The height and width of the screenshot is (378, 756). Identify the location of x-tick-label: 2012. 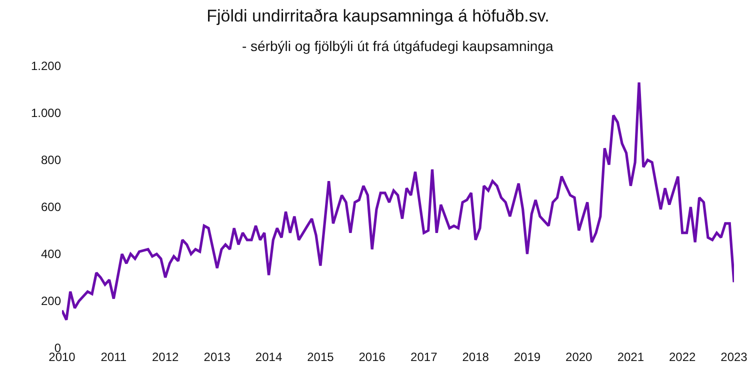
(165, 357).